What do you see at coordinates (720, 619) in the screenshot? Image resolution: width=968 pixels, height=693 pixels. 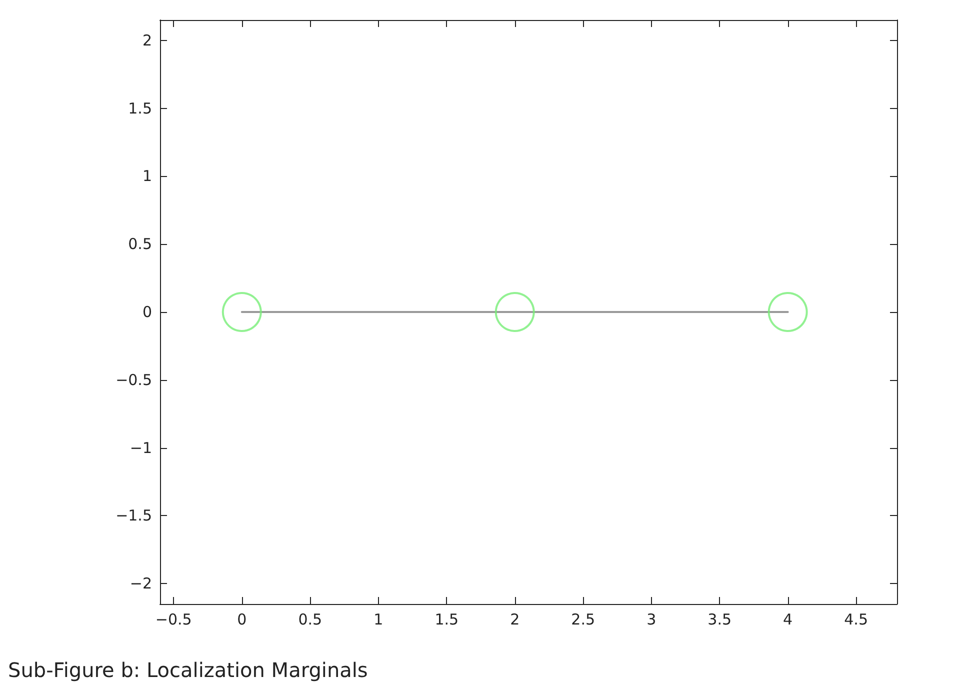 I see `x-tick-label: 3.5` at bounding box center [720, 619].